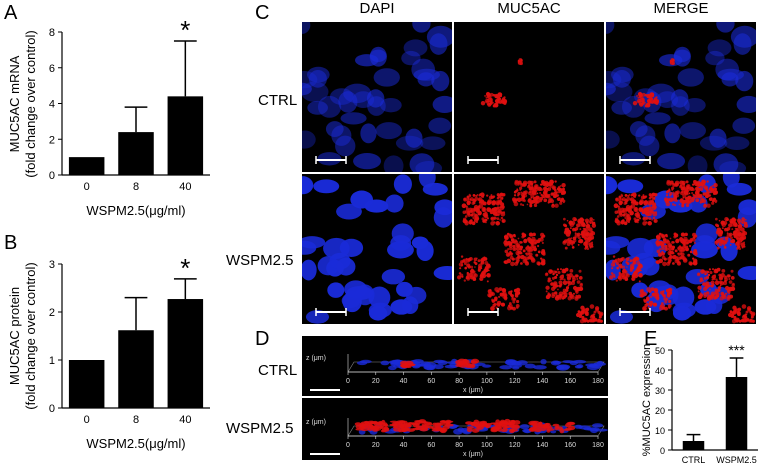  I want to click on bar-WSPM2.5, so click(736, 413).